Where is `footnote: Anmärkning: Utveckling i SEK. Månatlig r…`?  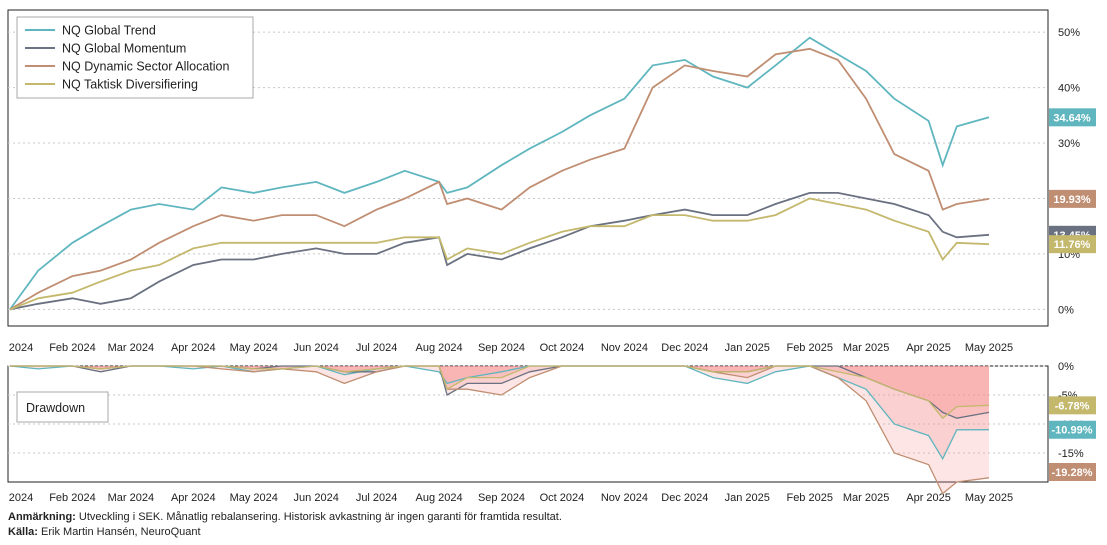 footnote: Anmärkning: Utveckling i SEK. Månatlig r… is located at coordinates (285, 517).